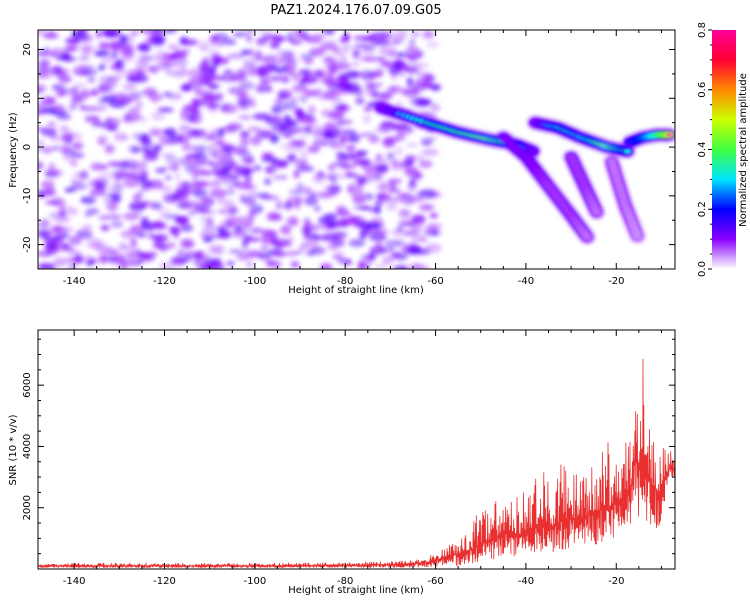 The image size is (750, 604). What do you see at coordinates (13, 150) in the screenshot?
I see `spectrogram-ylabel: Frequency (Hz)` at bounding box center [13, 150].